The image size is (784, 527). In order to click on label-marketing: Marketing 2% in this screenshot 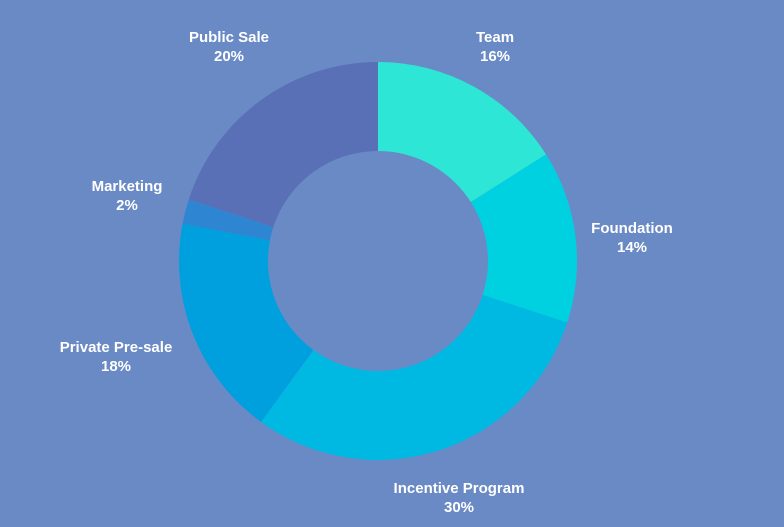, I will do `click(127, 196)`.